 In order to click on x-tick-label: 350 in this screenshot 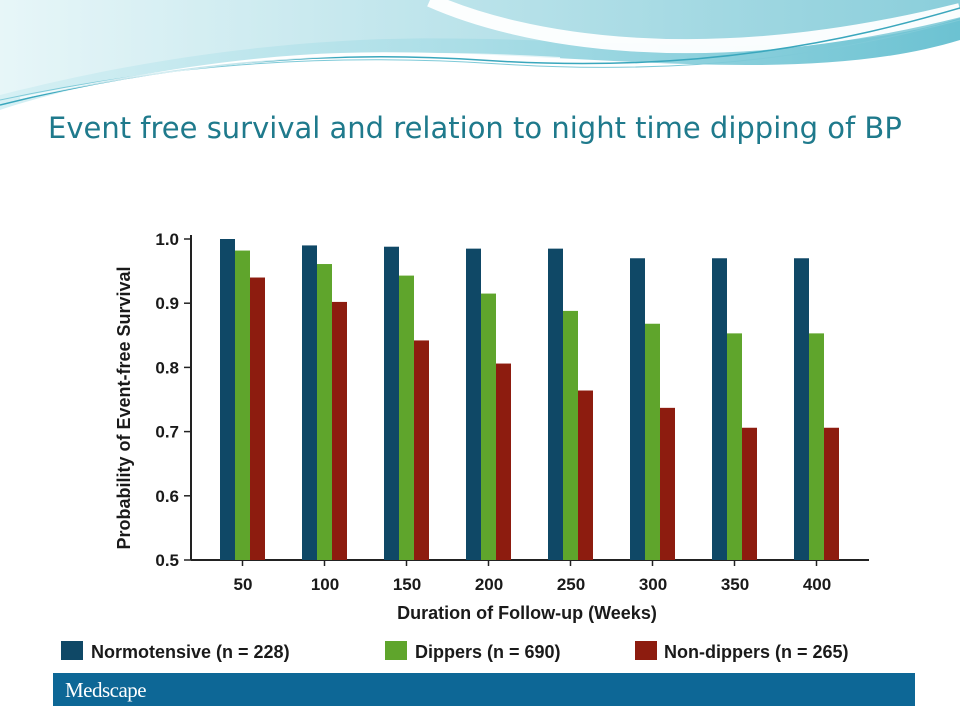, I will do `click(735, 584)`.